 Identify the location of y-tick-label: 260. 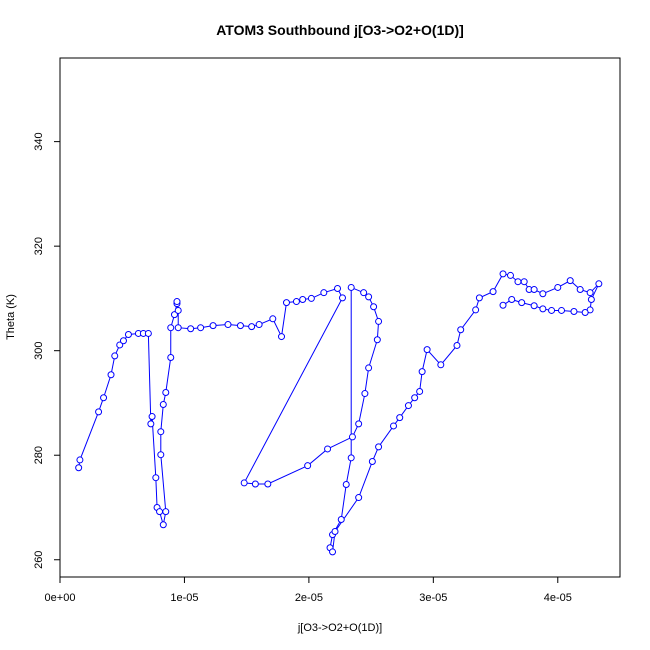
(39, 560).